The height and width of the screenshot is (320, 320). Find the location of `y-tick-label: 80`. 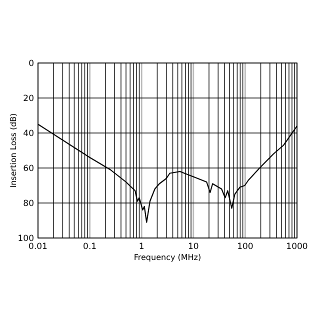

y-tick-label: 80 is located at coordinates (28, 204).